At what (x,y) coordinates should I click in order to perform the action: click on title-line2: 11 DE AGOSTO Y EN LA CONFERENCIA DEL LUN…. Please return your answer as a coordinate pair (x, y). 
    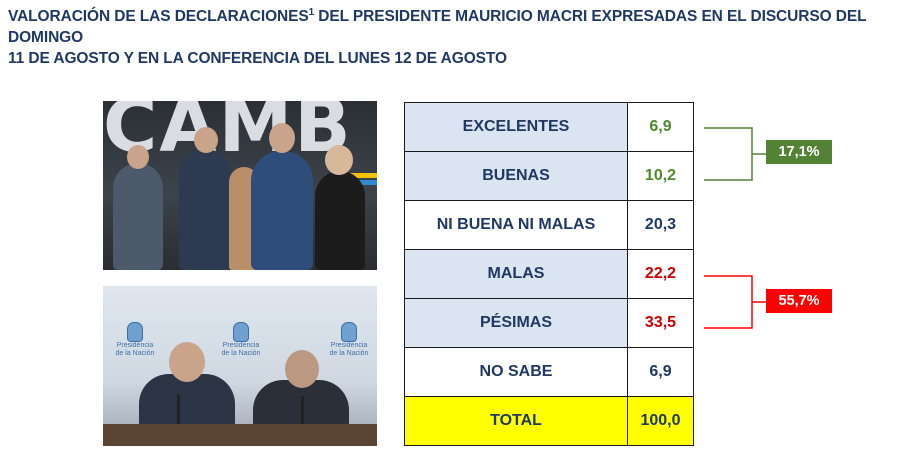
    Looking at the image, I should click on (257, 58).